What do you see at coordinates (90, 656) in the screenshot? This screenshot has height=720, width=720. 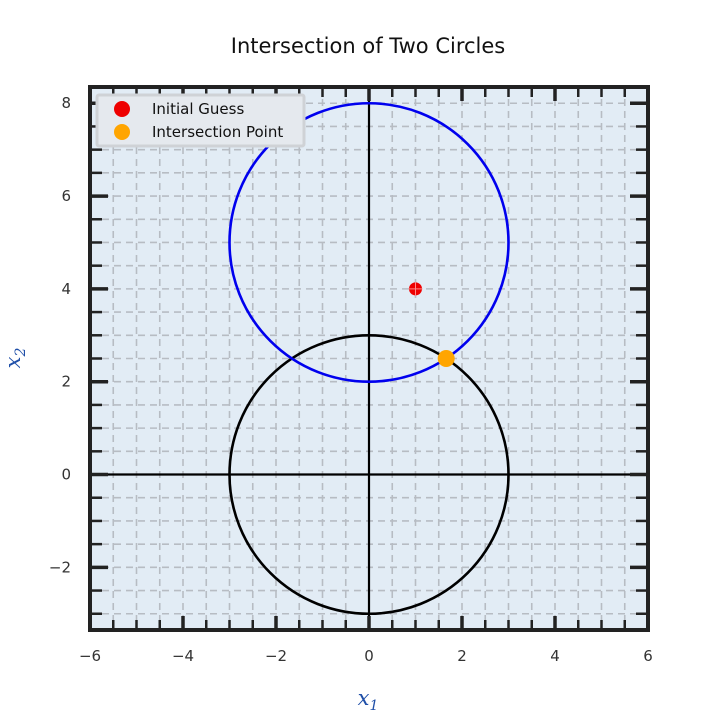 I see `x-tick-label: −6` at bounding box center [90, 656].